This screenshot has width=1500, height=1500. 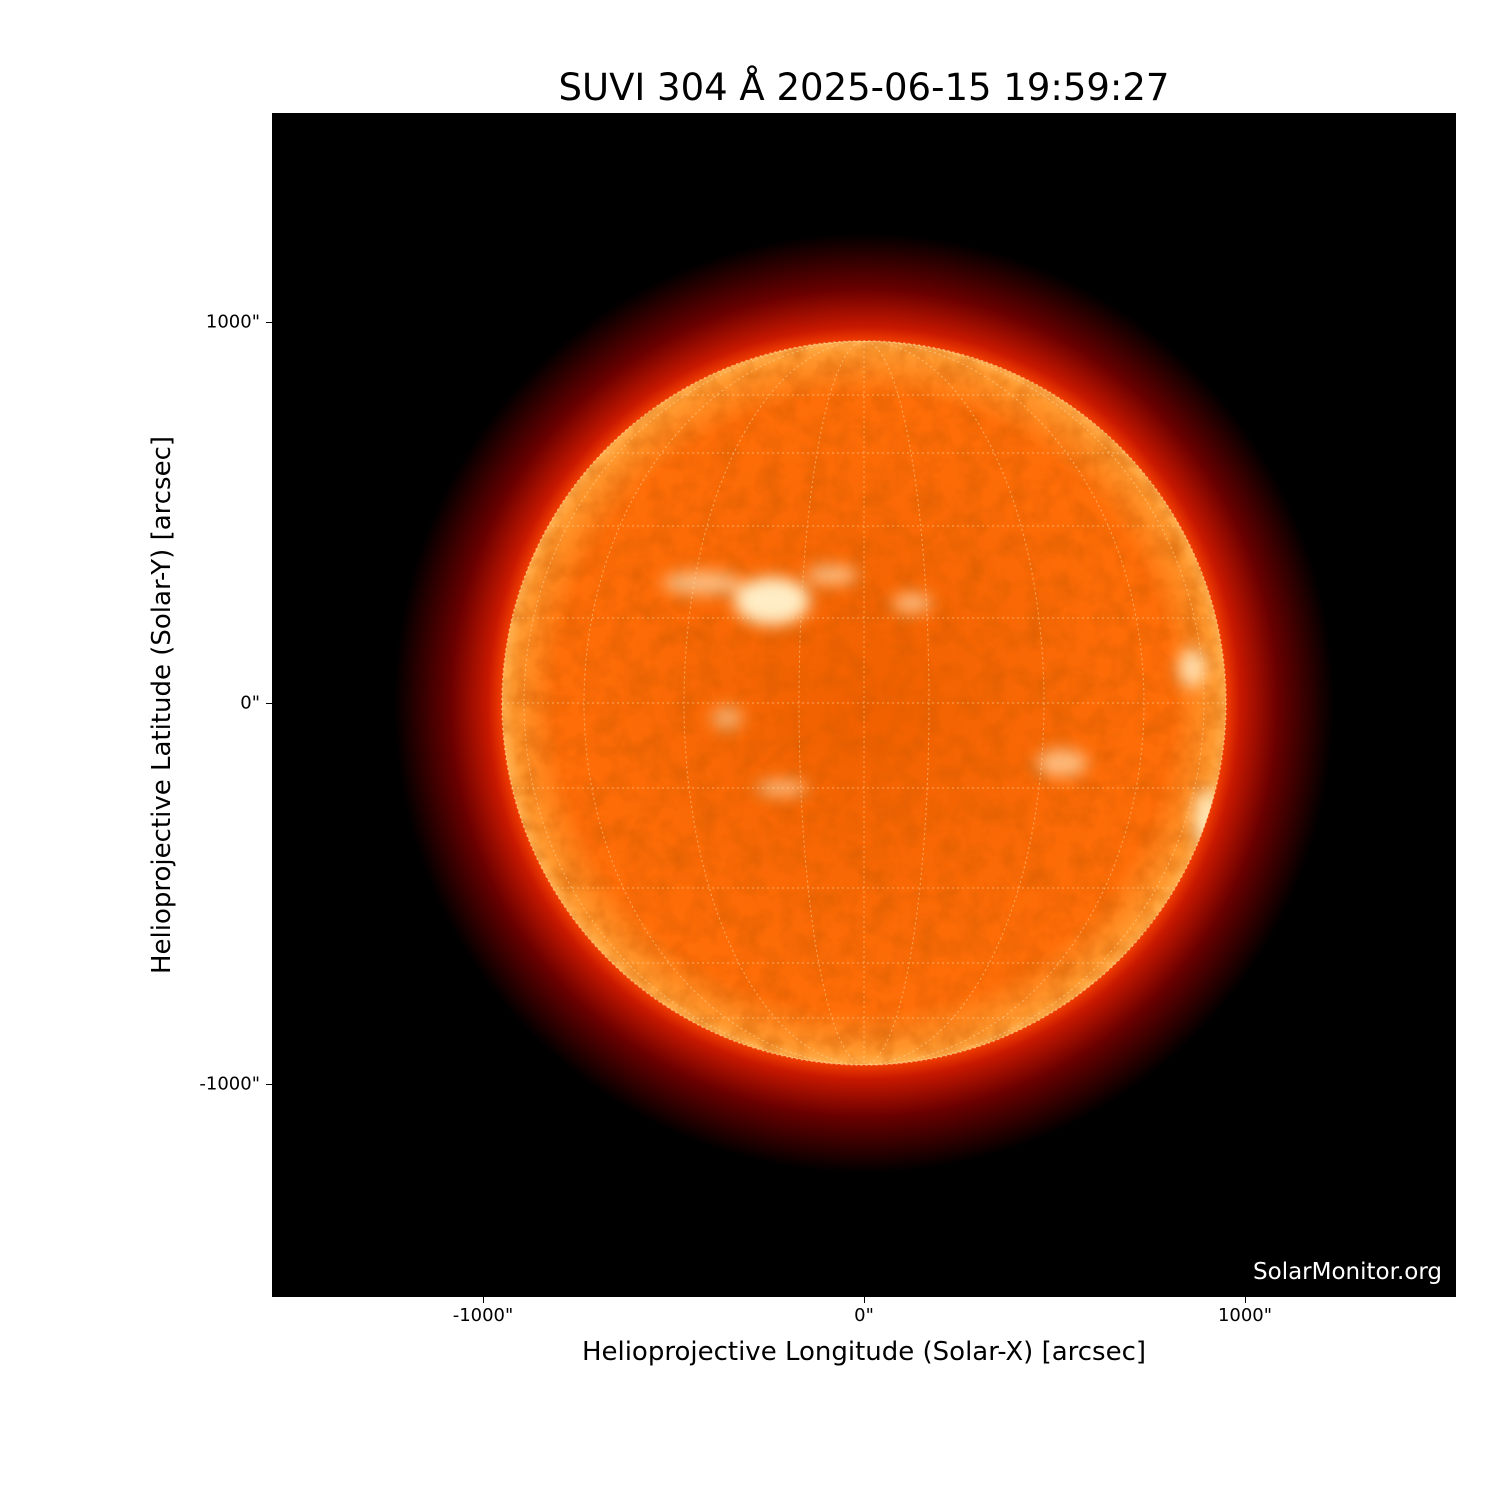 I want to click on x-tick-label: 0", so click(x=864, y=1315).